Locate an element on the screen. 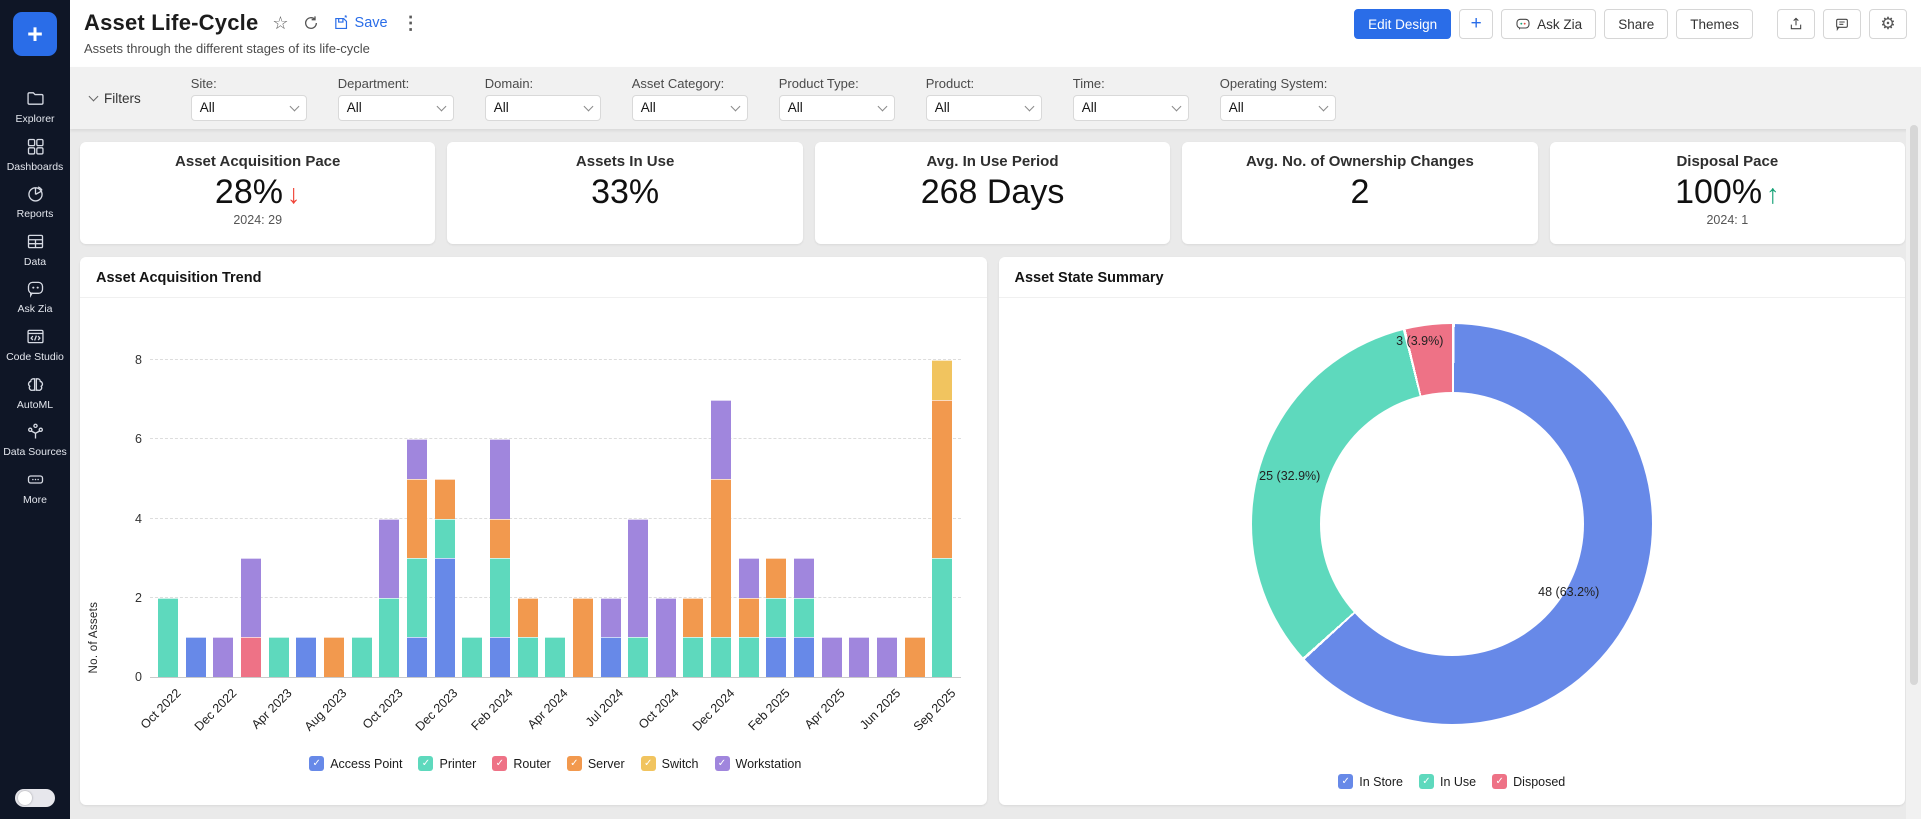 This screenshot has width=1921, height=819. filter-select-domain: All is located at coordinates (542, 107).